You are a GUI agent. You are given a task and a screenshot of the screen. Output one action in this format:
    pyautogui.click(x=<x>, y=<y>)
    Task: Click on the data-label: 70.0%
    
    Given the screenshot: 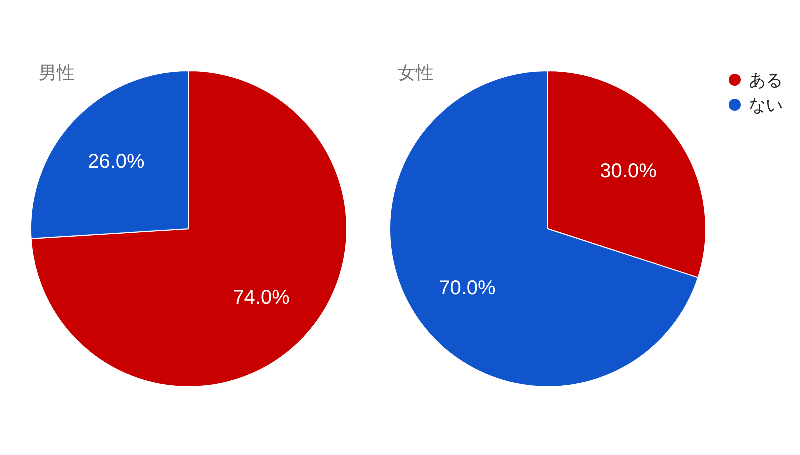 What is the action you would take?
    pyautogui.click(x=467, y=289)
    